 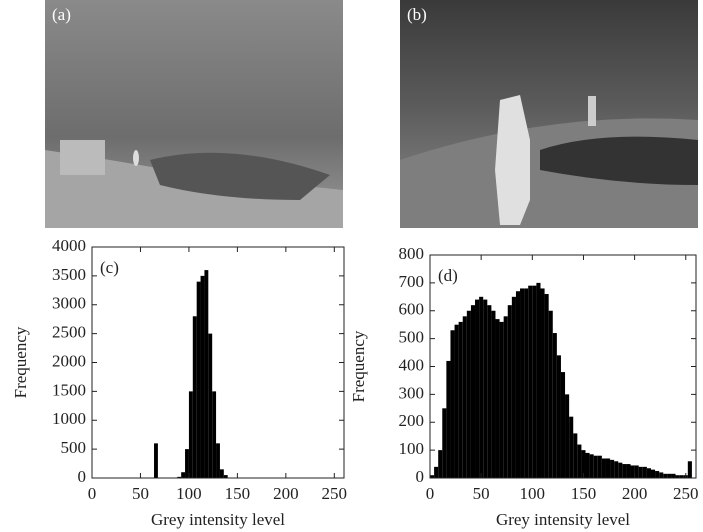 I want to click on panel-label: (c), so click(x=109, y=267).